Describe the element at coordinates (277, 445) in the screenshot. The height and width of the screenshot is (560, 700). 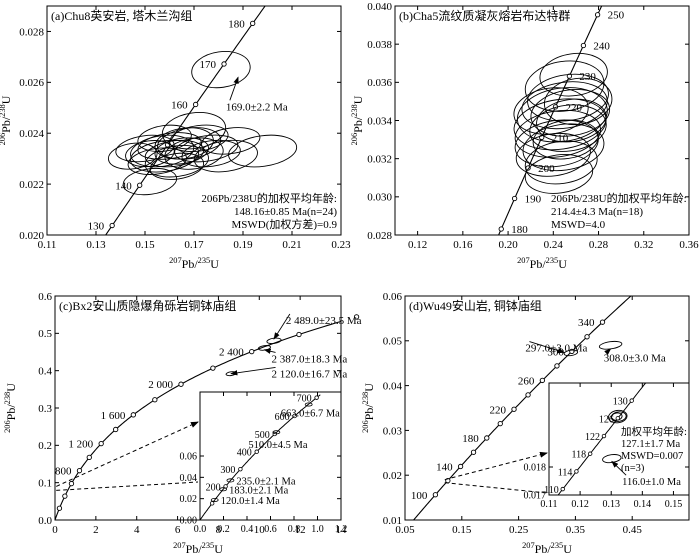
I see `panel-c-inset-point-label: 510.0±4.5 Ma` at that location.